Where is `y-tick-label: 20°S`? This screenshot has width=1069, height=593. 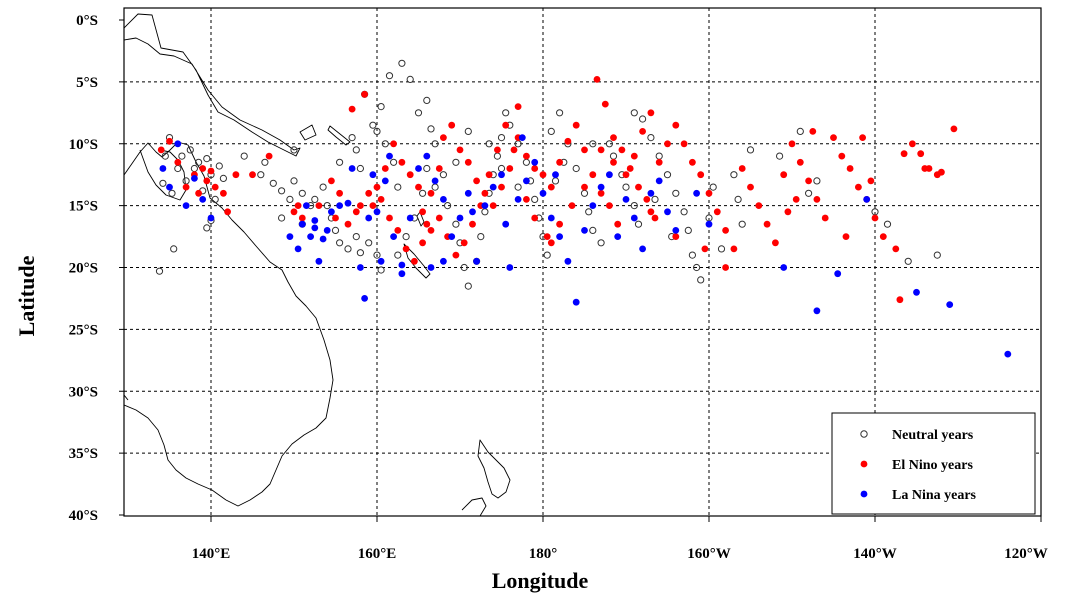 y-tick-label: 20°S is located at coordinates (83, 269).